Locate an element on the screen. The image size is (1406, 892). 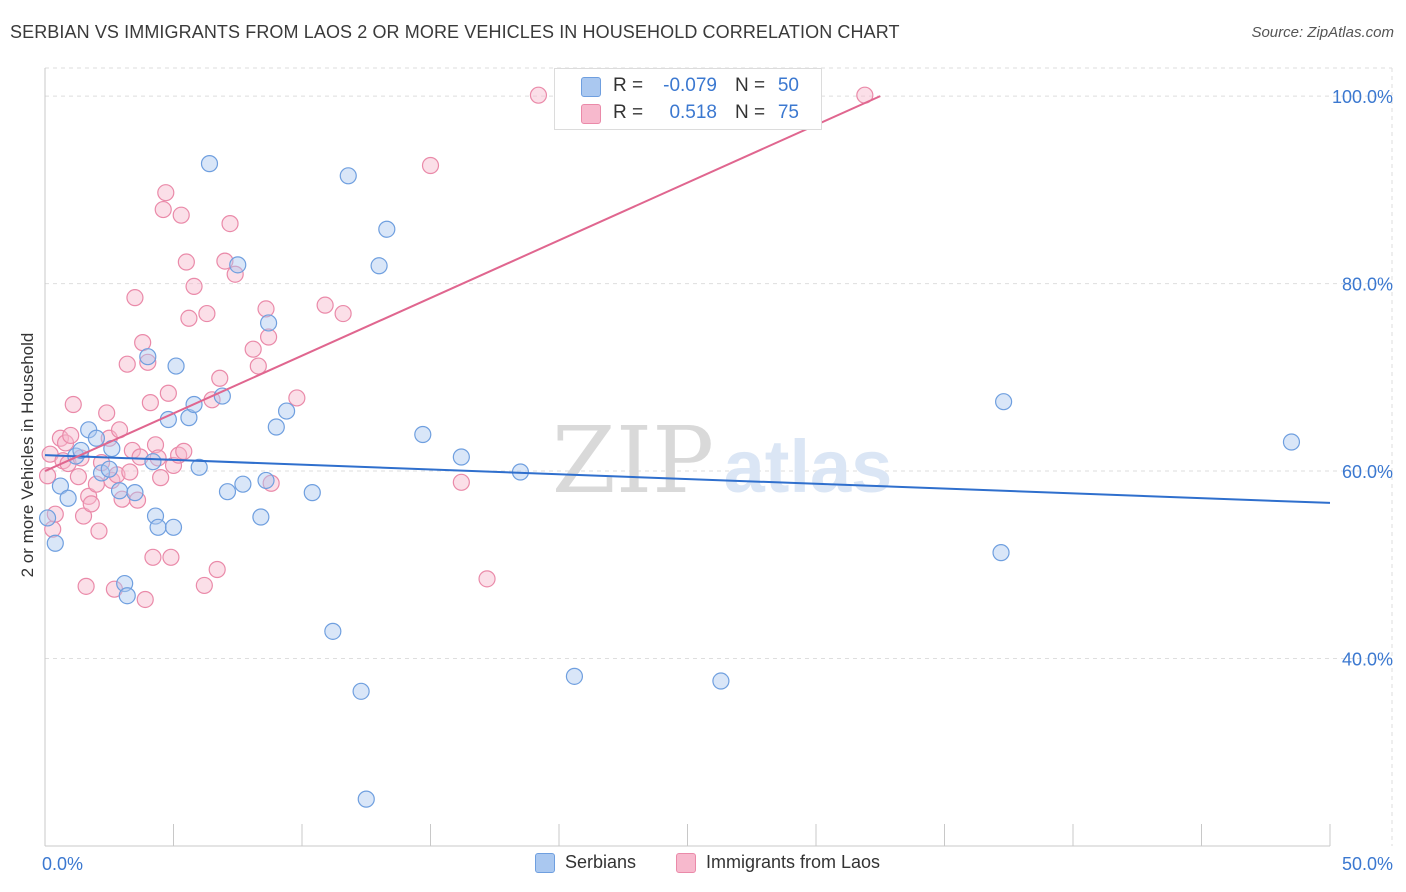
r-value: -0.079 is located at coordinates (690, 85).